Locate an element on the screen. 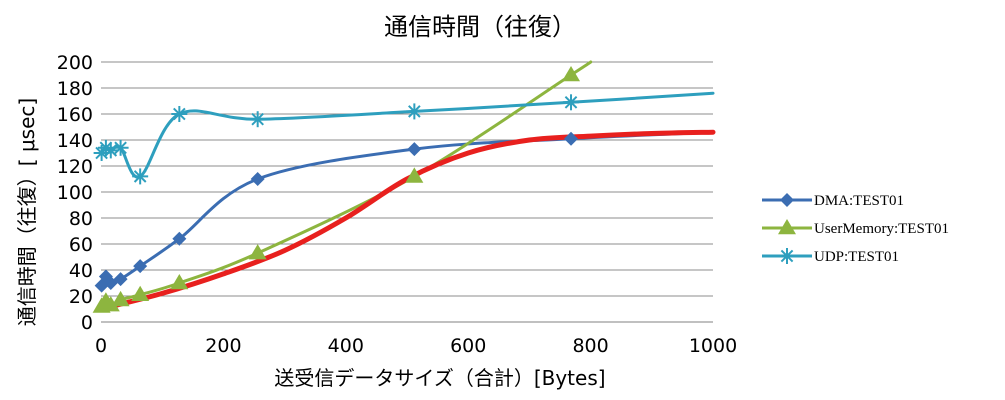 The height and width of the screenshot is (400, 1005). y-axis-title: 通信時間（往復）[ μsec] is located at coordinates (27, 212).